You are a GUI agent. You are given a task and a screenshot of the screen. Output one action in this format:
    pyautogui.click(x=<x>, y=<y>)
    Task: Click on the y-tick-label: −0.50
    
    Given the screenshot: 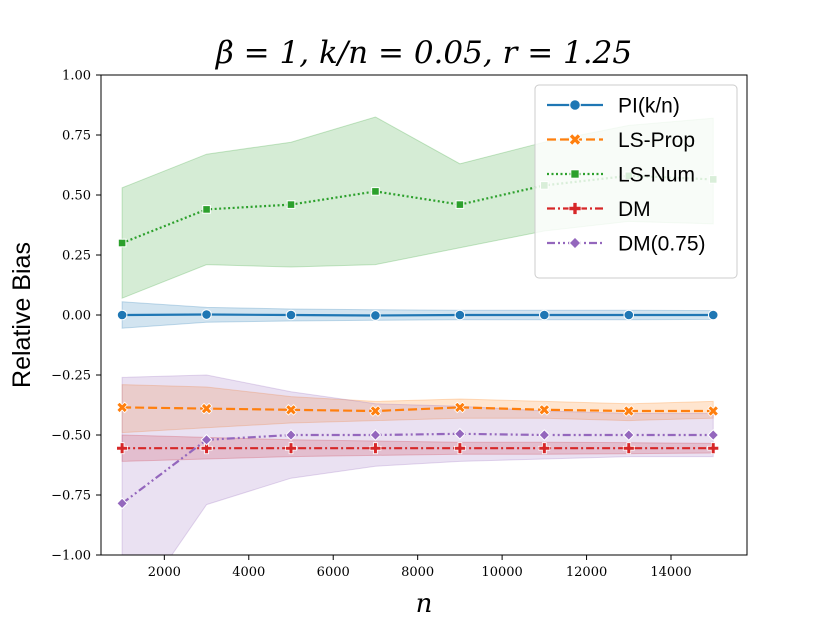 What is the action you would take?
    pyautogui.click(x=71, y=436)
    